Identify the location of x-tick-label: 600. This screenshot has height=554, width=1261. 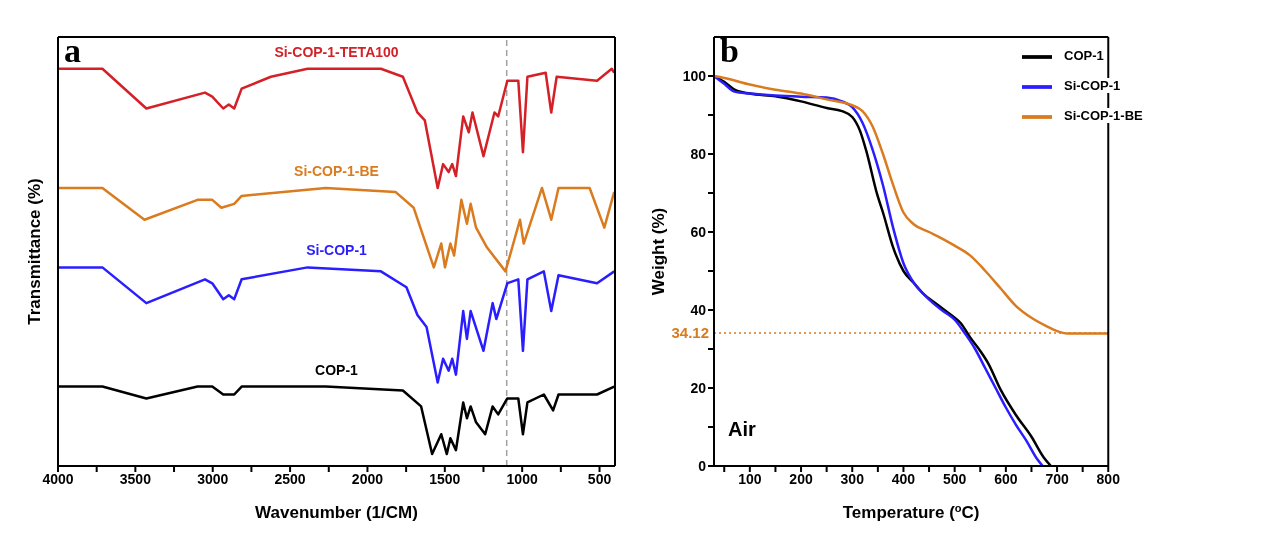
(1006, 478).